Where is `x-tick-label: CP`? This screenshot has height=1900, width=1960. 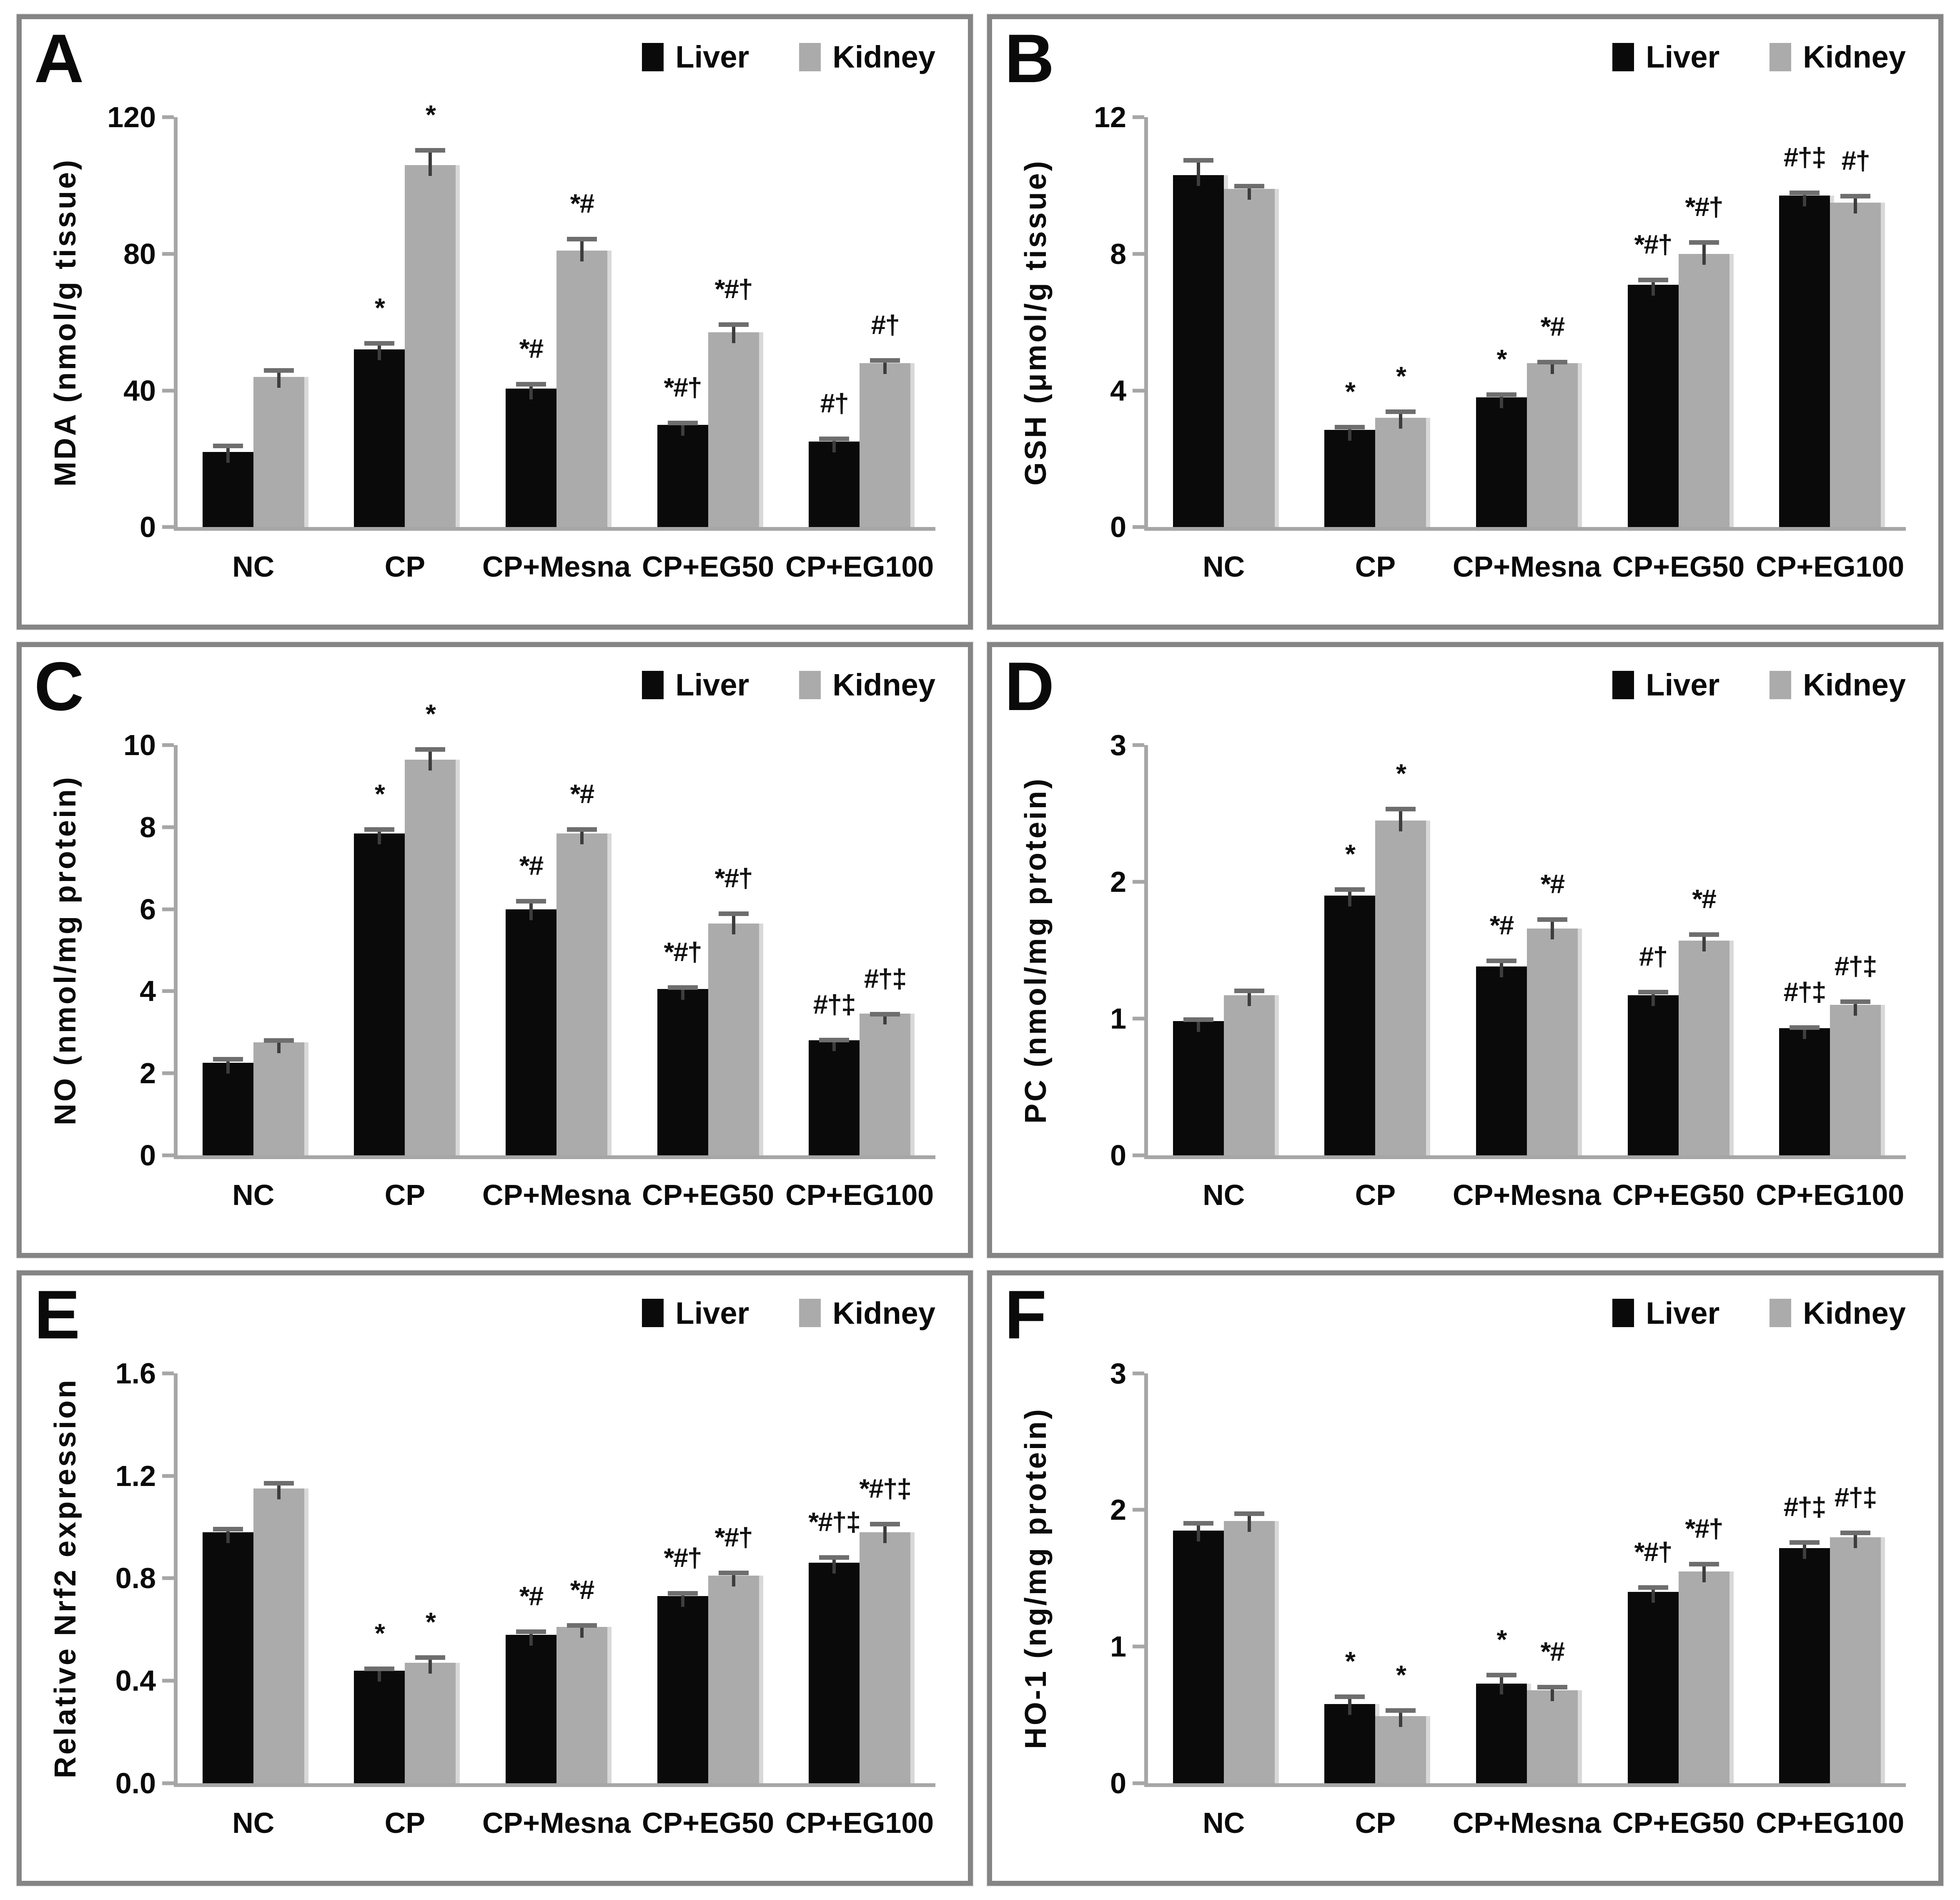
x-tick-label: CP is located at coordinates (405, 1823).